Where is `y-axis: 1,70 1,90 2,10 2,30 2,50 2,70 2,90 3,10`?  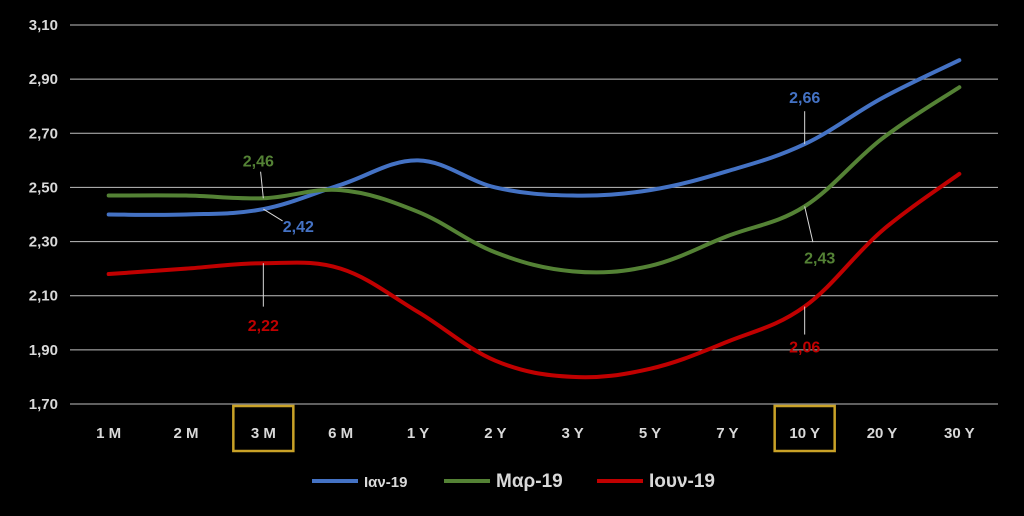 y-axis: 1,70 1,90 2,10 2,30 2,50 2,70 2,90 3,10 is located at coordinates (43, 215).